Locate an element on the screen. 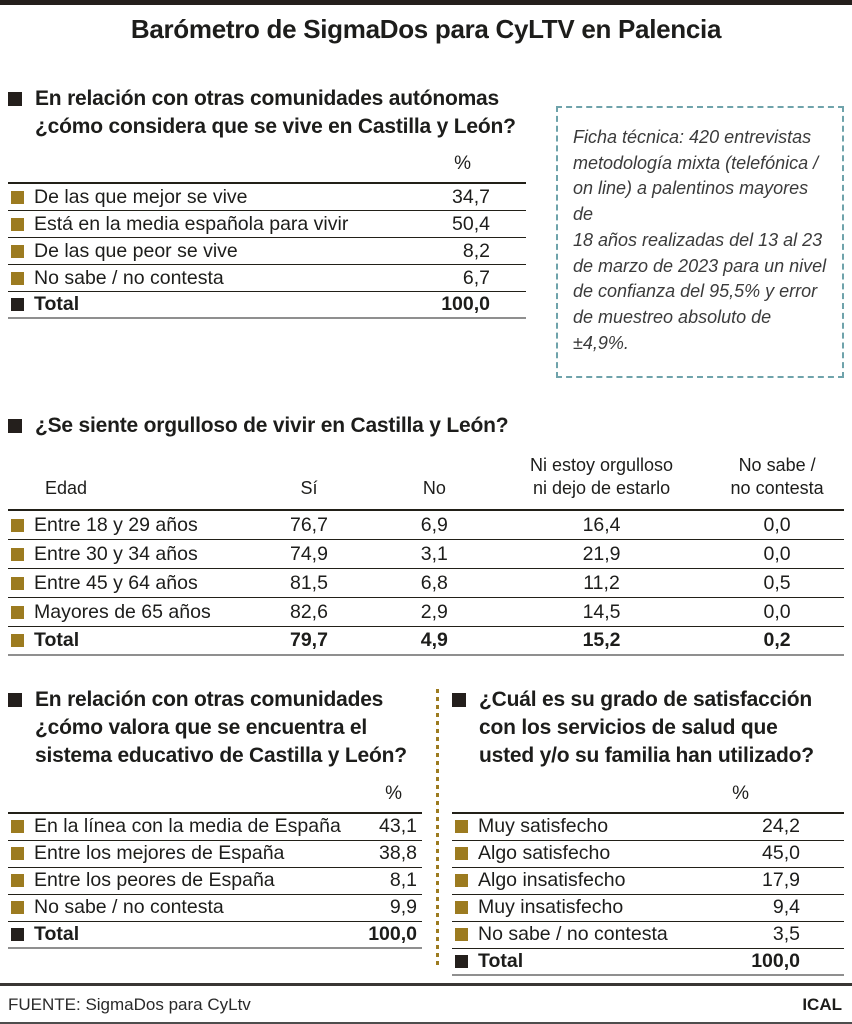  footer: FUENTE: SigmaDos para CyLtv ICAL is located at coordinates (426, 1003).